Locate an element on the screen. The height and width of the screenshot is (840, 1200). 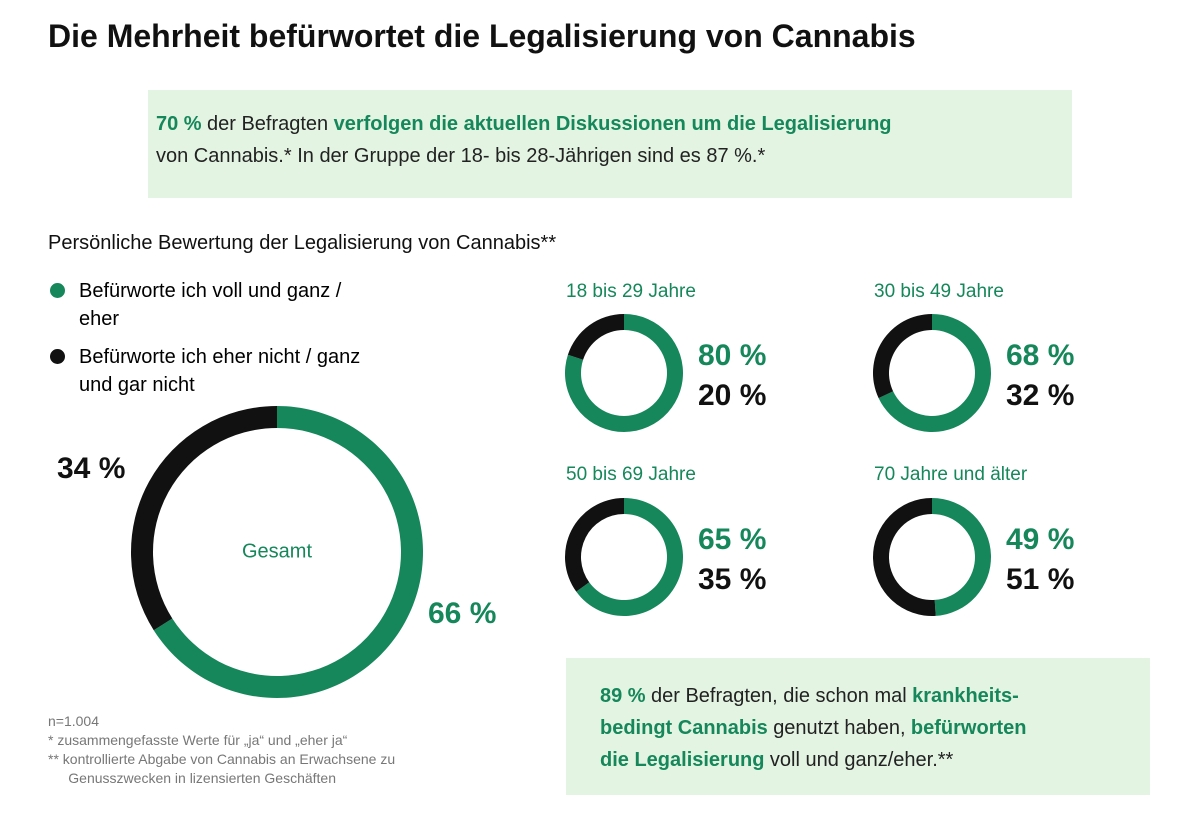
value-label: 80 % is located at coordinates (732, 355).